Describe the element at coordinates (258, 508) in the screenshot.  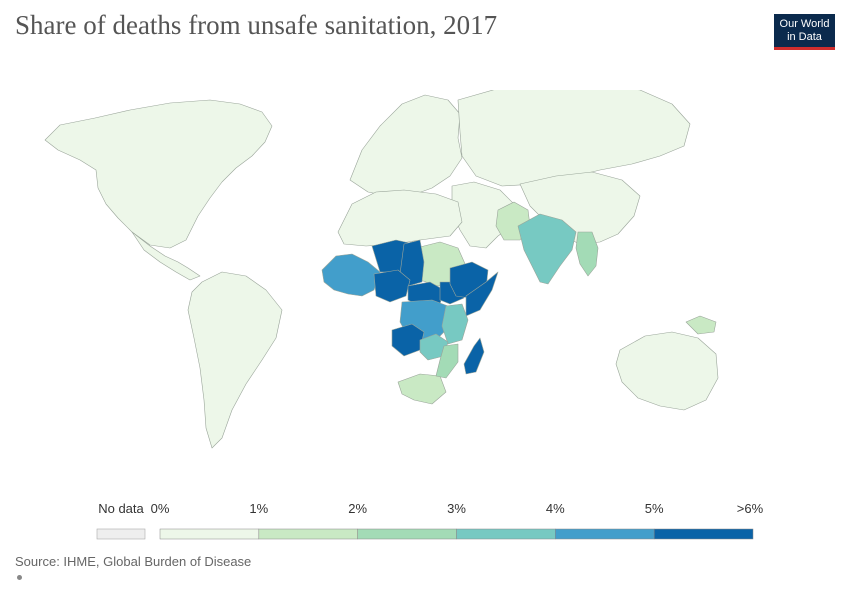
I see `legend-tick-label: 1%` at that location.